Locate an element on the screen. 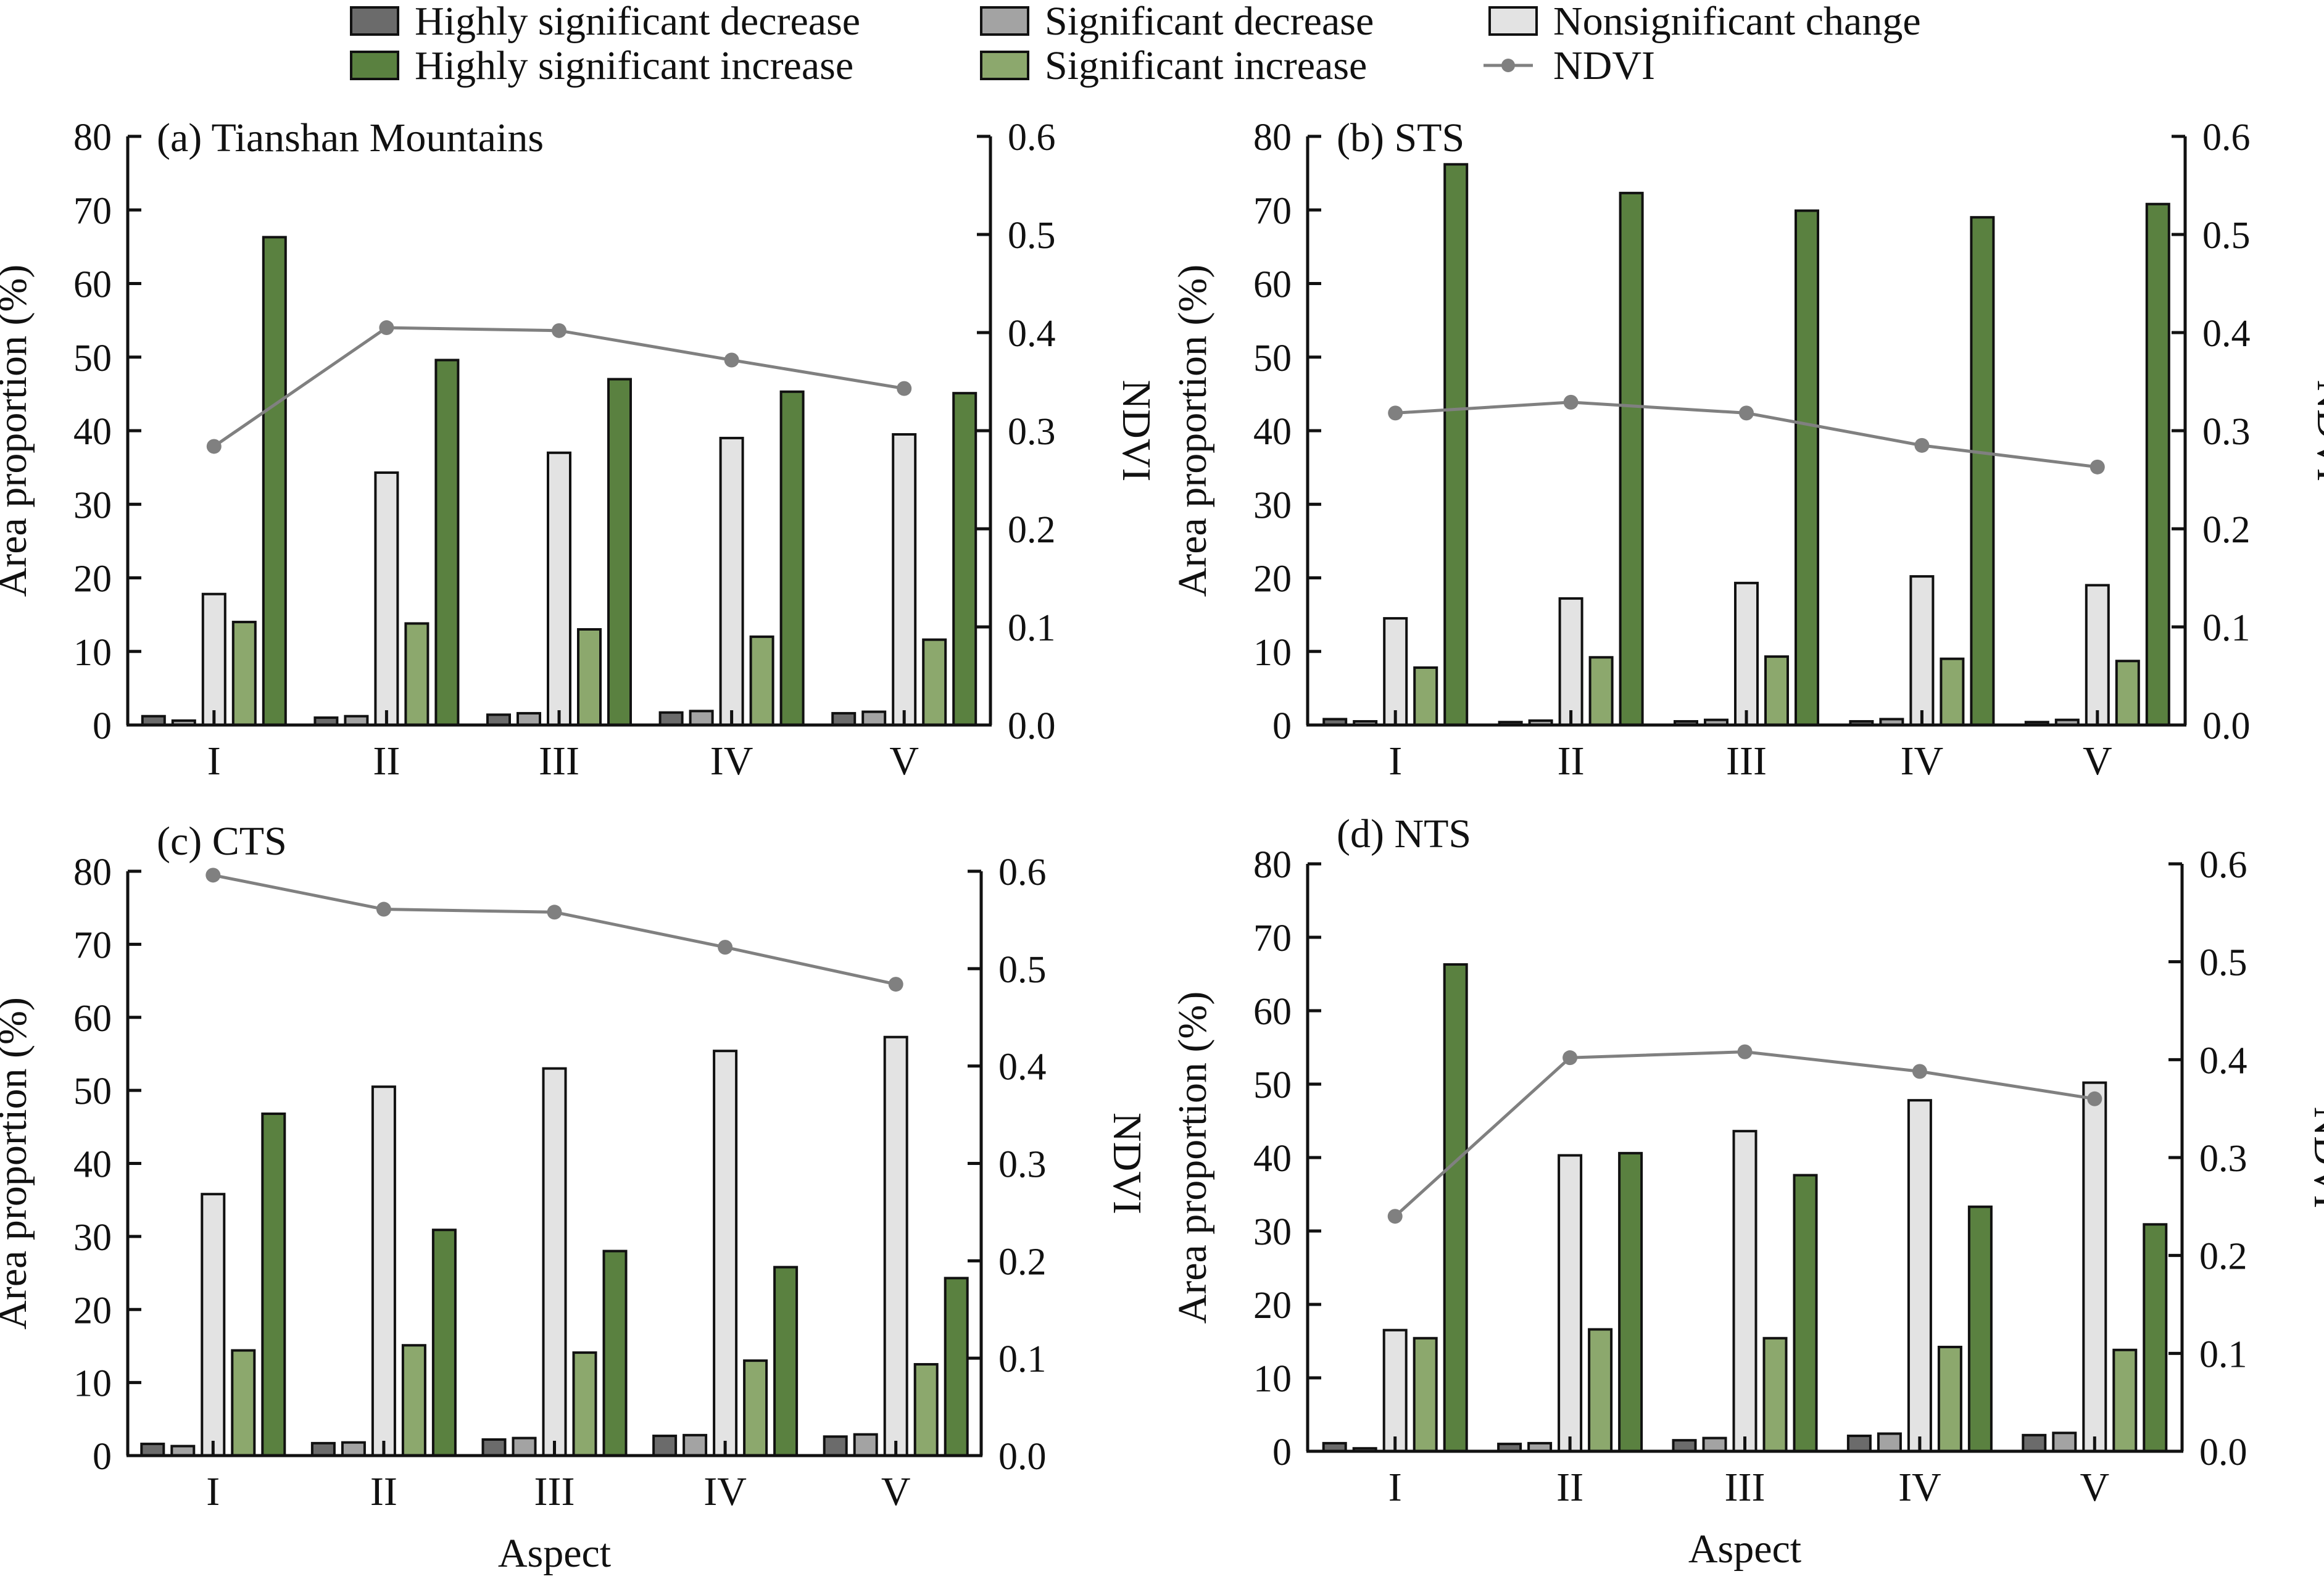  y2-tick-label: 0.2 is located at coordinates (2223, 1257).